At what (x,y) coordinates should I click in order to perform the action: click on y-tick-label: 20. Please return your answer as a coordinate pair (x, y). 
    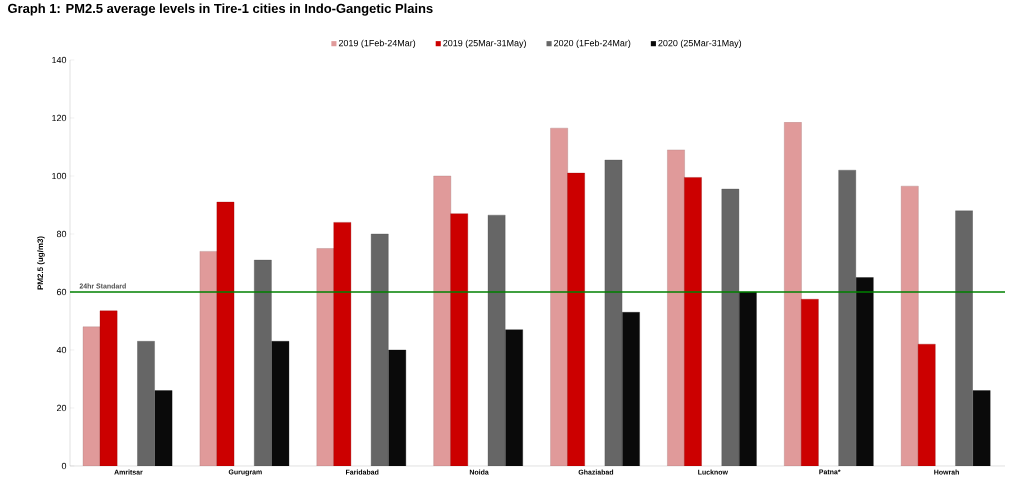
    Looking at the image, I should click on (61, 408).